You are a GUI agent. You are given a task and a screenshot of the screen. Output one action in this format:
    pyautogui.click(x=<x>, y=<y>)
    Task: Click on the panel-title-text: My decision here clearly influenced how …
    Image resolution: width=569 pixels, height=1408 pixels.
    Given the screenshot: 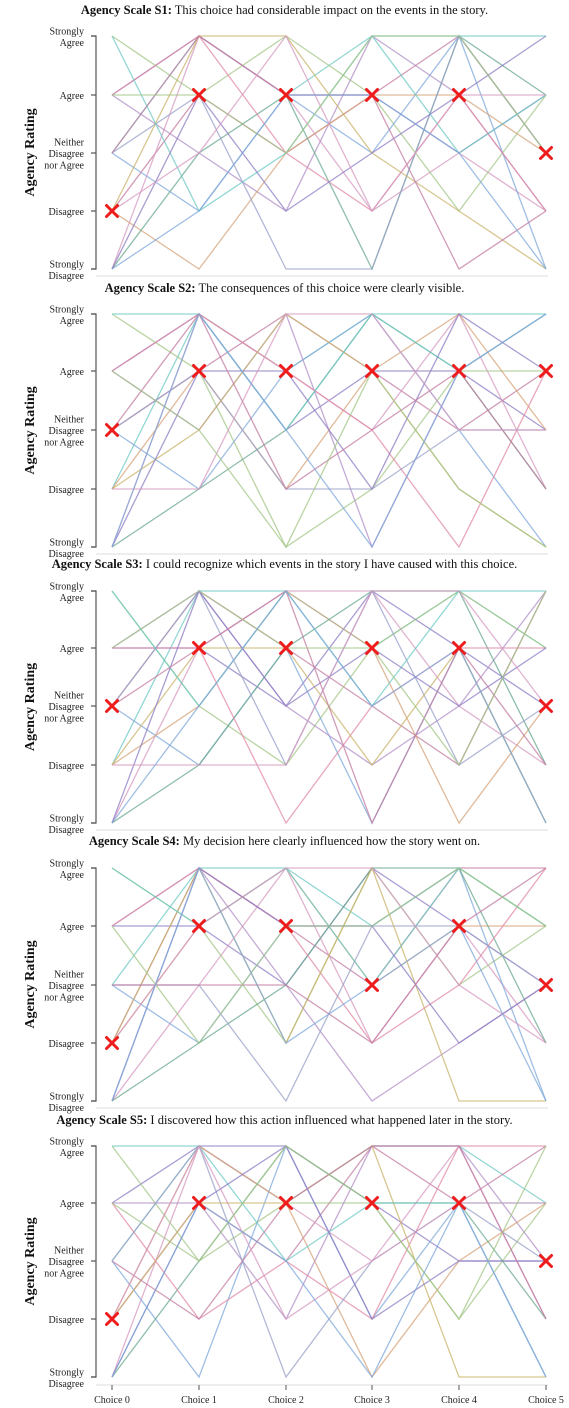 What is the action you would take?
    pyautogui.click(x=330, y=841)
    